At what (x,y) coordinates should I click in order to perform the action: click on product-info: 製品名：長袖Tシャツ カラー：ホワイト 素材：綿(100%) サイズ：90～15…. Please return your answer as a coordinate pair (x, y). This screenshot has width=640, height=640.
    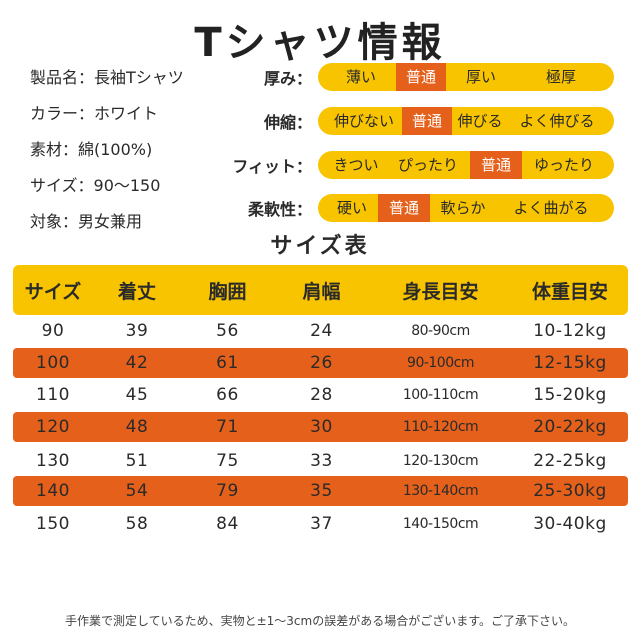
    Looking at the image, I should click on (137, 155).